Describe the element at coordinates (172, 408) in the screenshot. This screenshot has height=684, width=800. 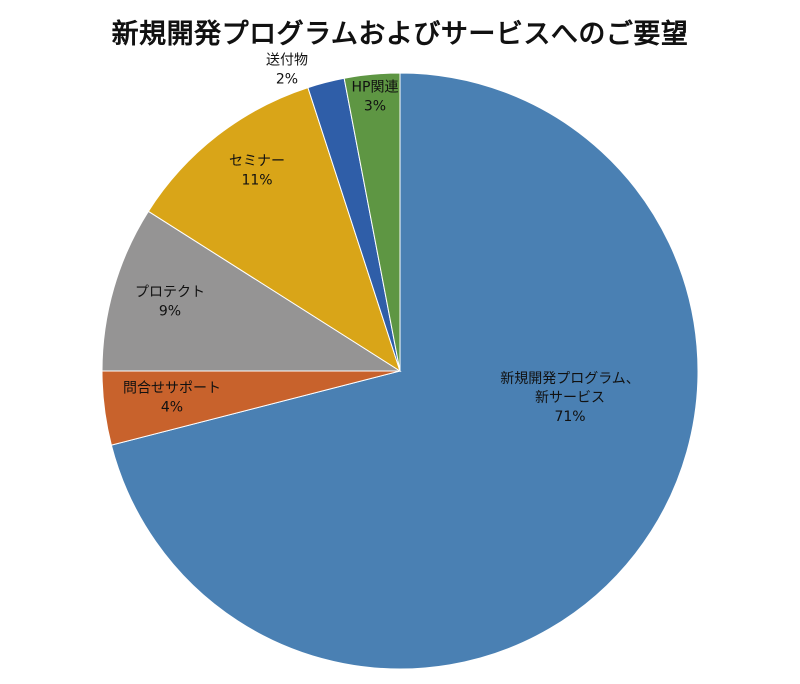
I see `slice-percent-label: 4%` at that location.